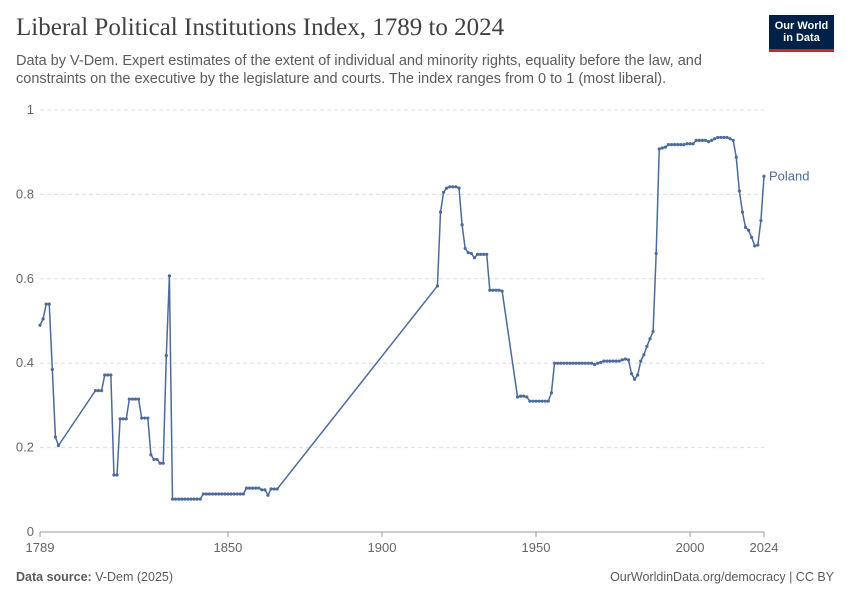 This screenshot has width=850, height=600. Describe the element at coordinates (25, 447) in the screenshot. I see `y-tick-label: 0.2` at that location.